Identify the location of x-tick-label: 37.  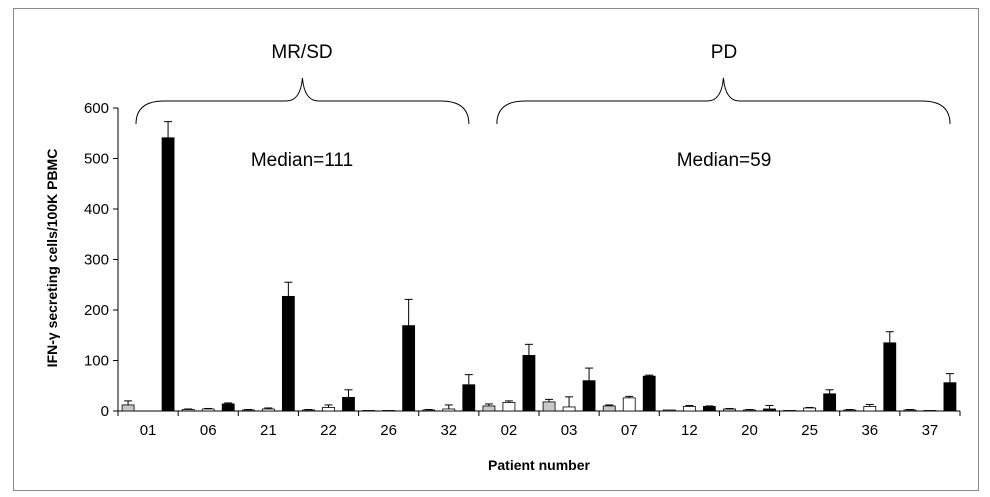
(930, 430).